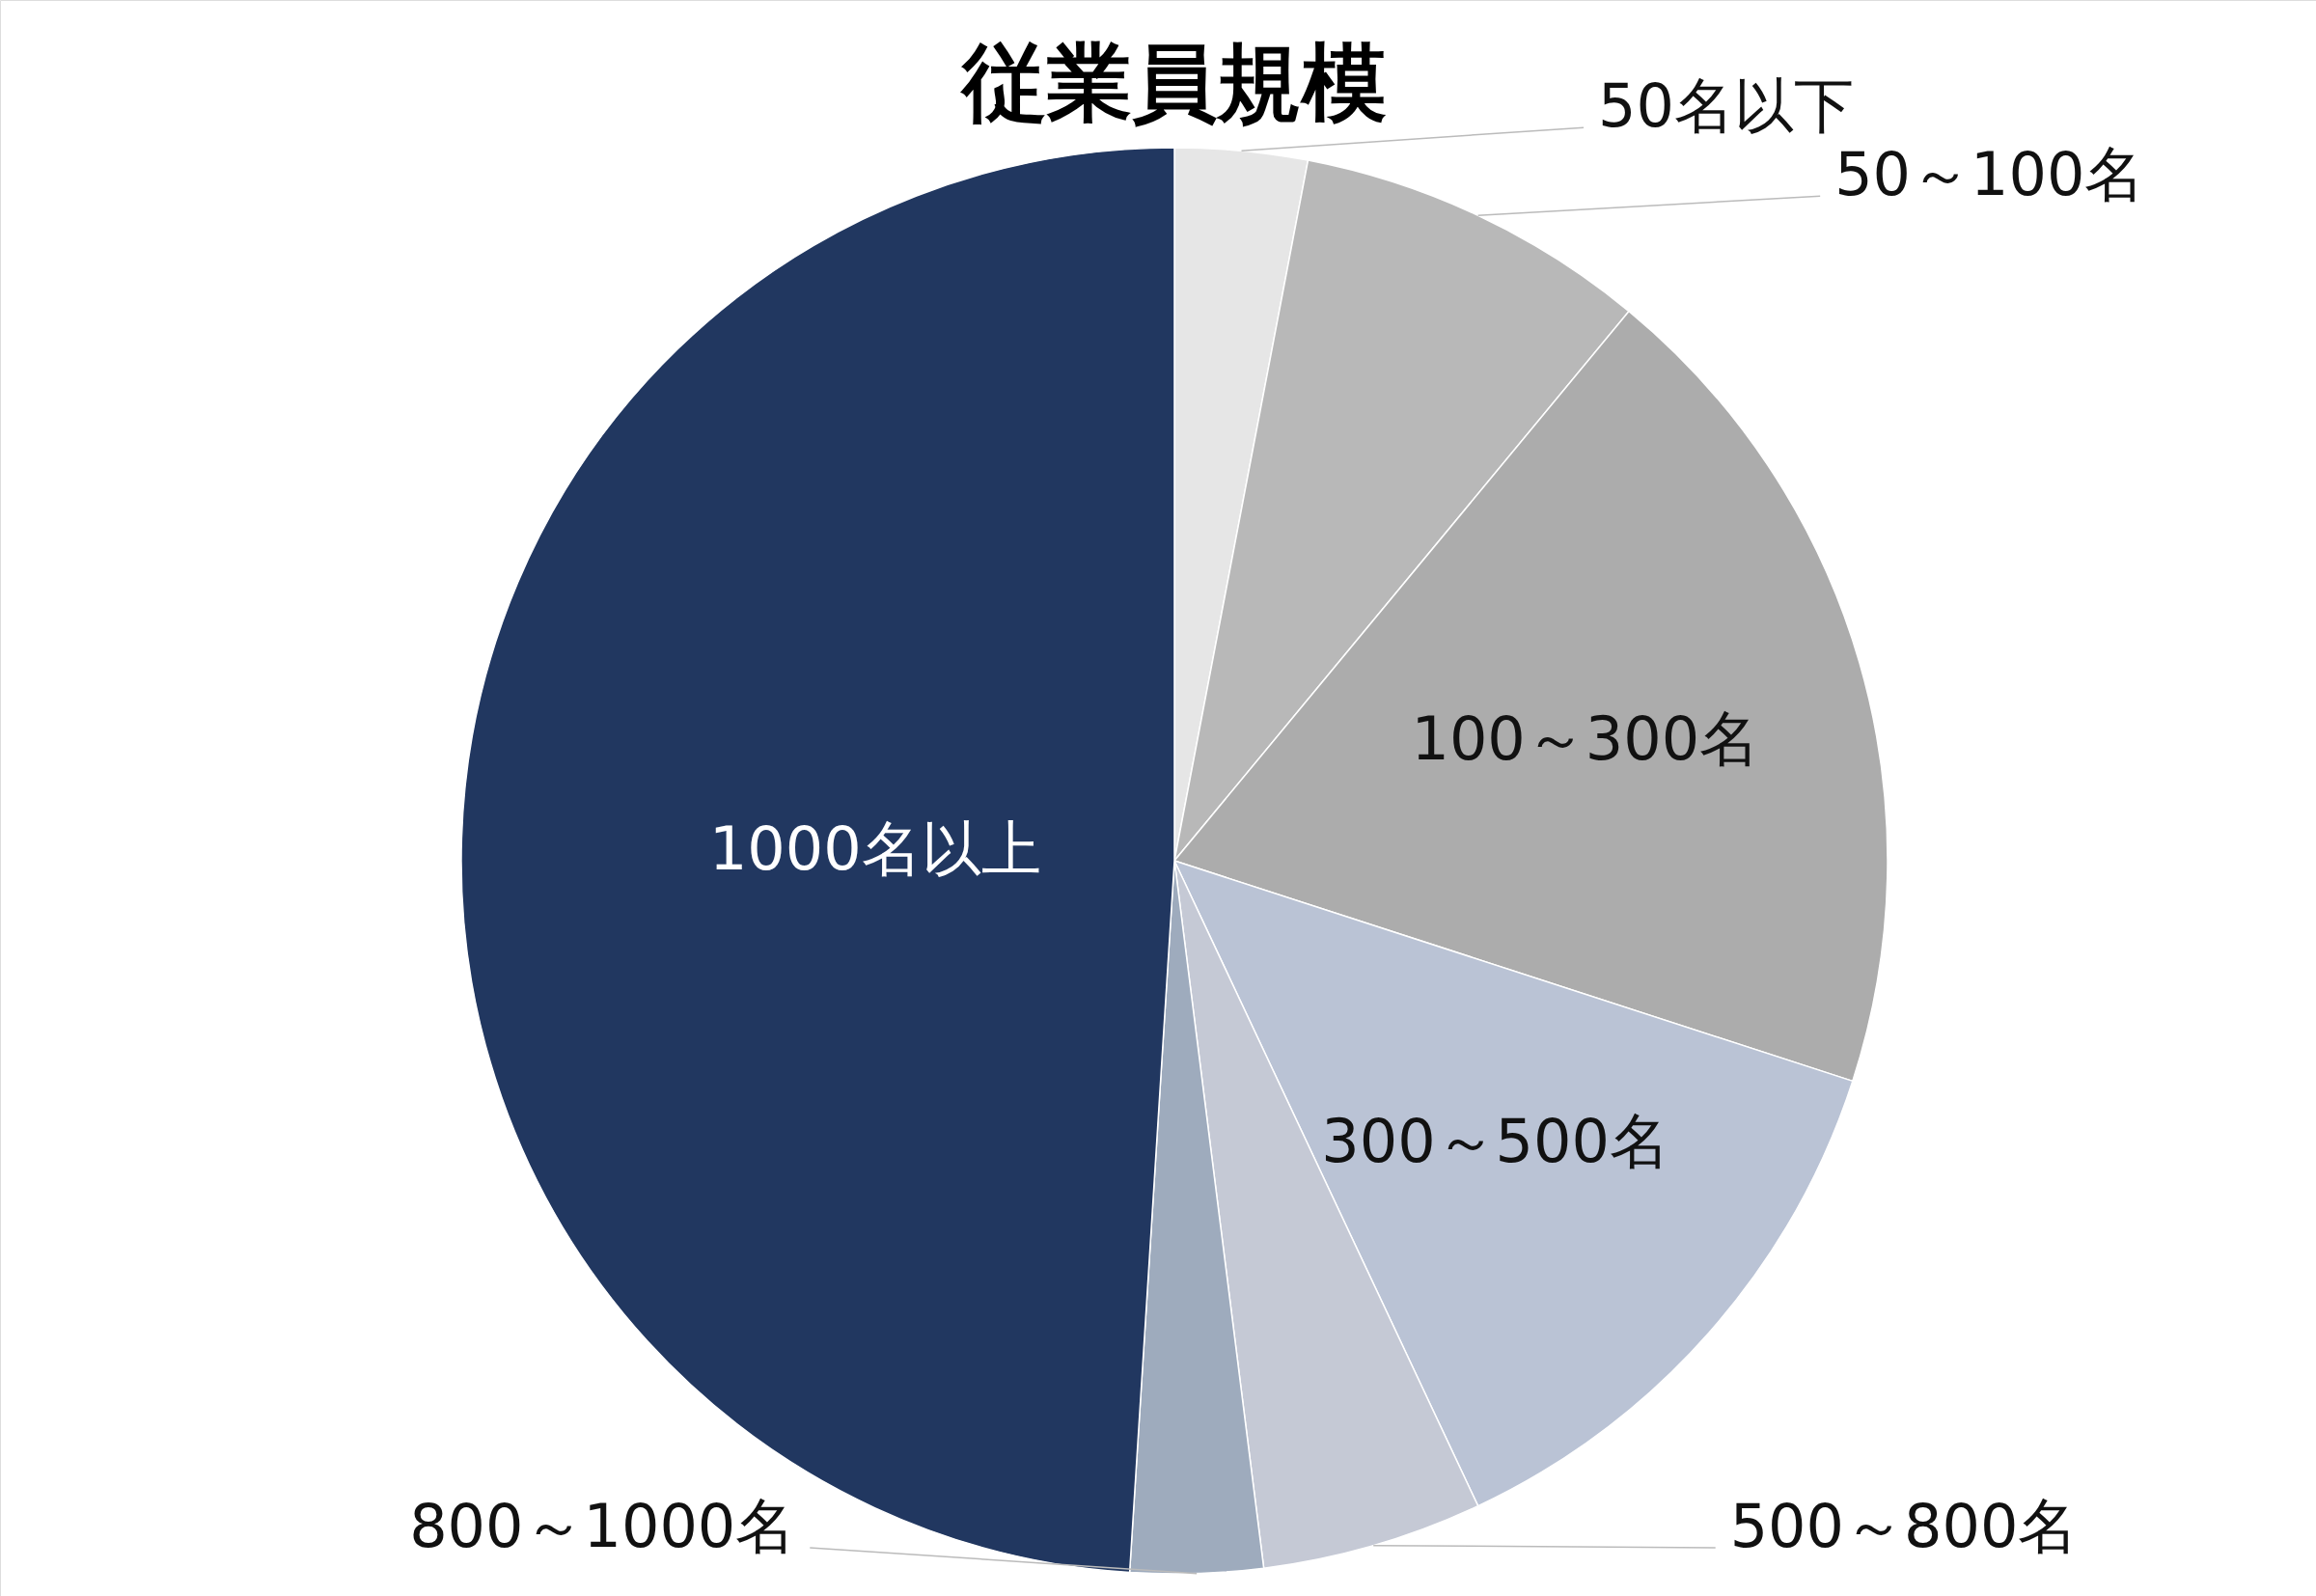 The image size is (2316, 1596). Describe the element at coordinates (1495, 1141) in the screenshot. I see `slice-label: 300～500名` at that location.